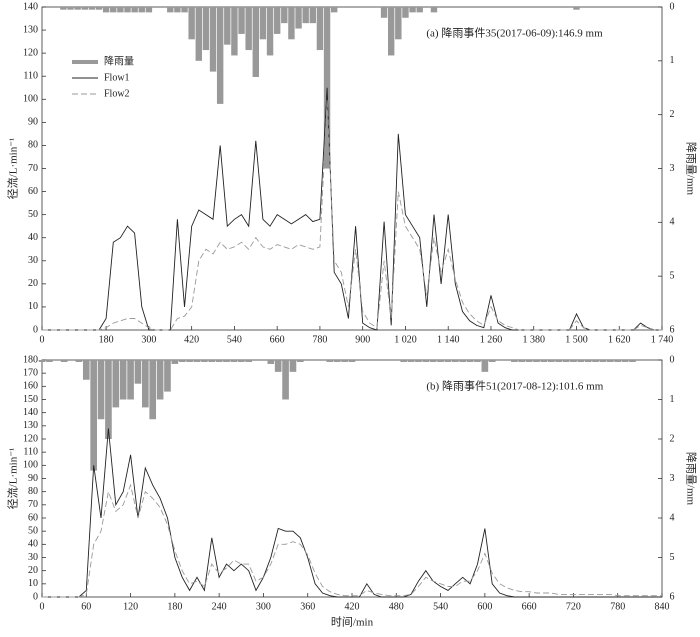  What do you see at coordinates (352, 606) in the screenshot?
I see `x-tick-label: 420` at bounding box center [352, 606].